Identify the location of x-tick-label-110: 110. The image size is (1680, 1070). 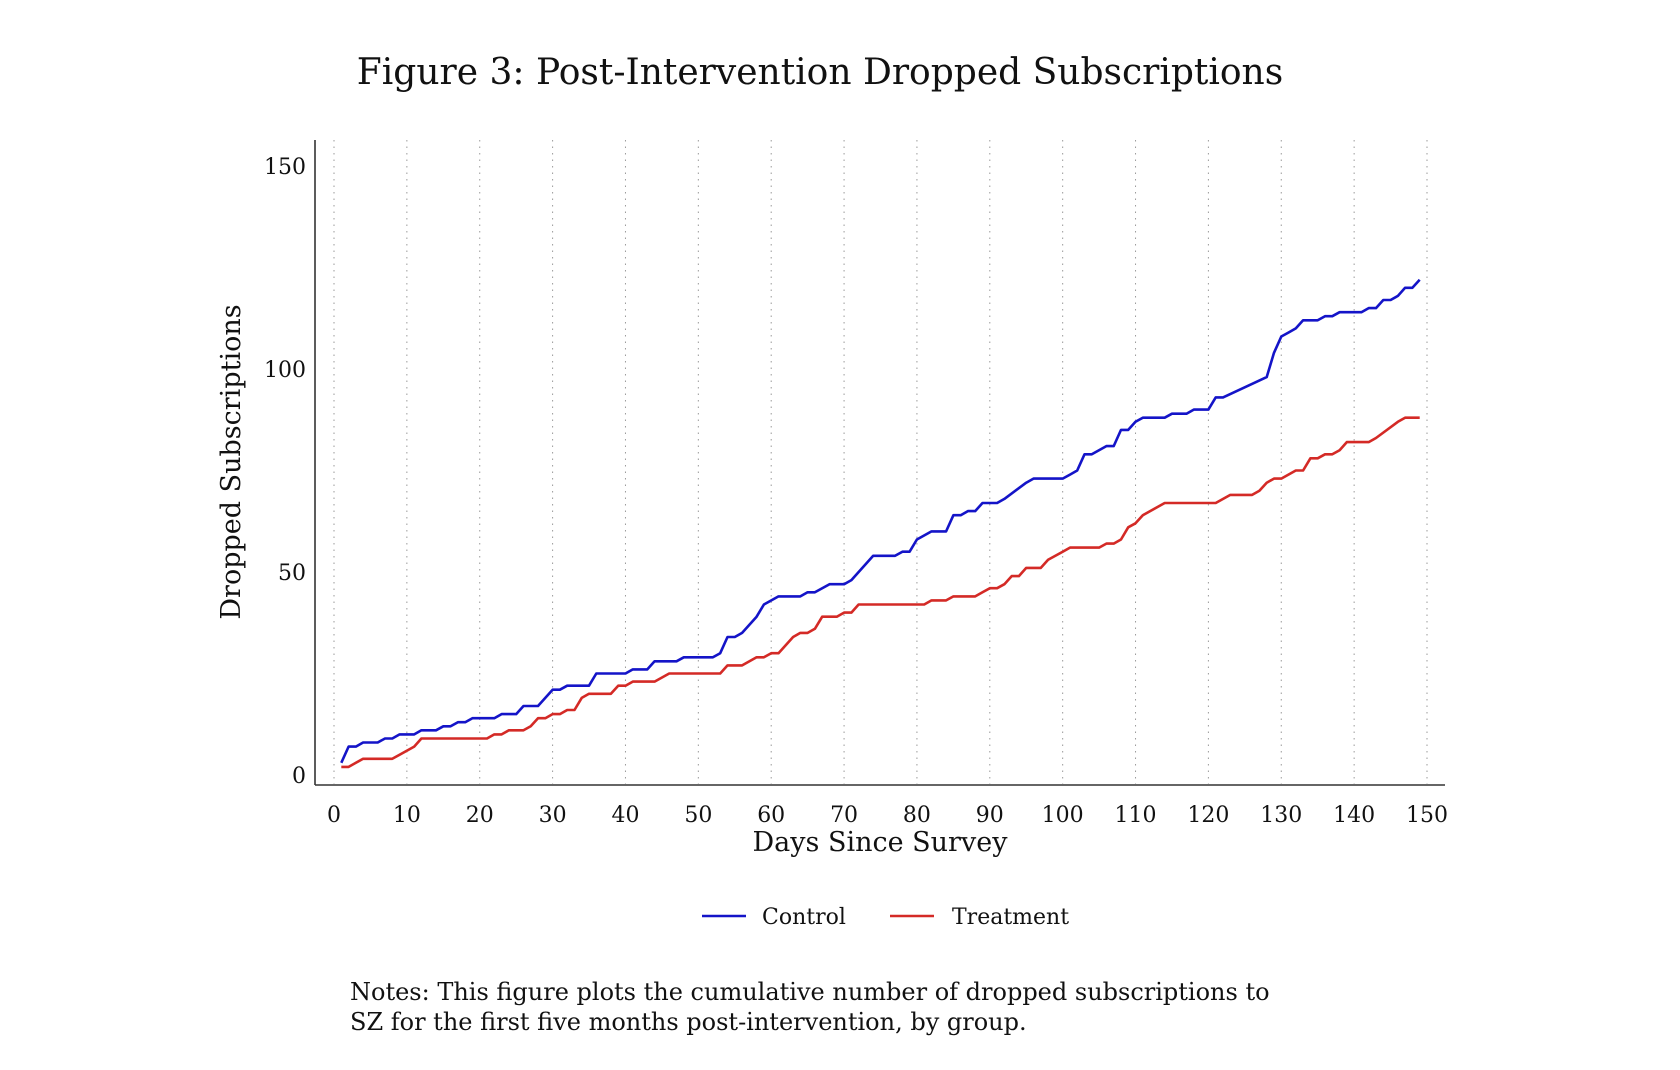
(1136, 815).